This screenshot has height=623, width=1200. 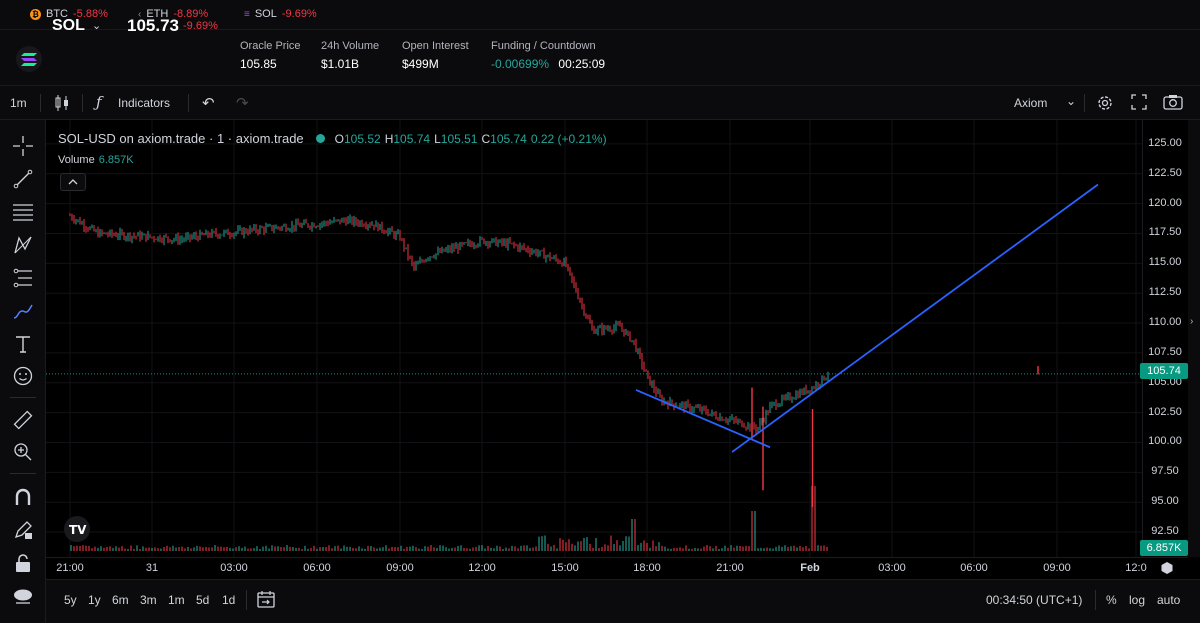 I want to click on market-symbol: SOL, so click(x=68, y=25).